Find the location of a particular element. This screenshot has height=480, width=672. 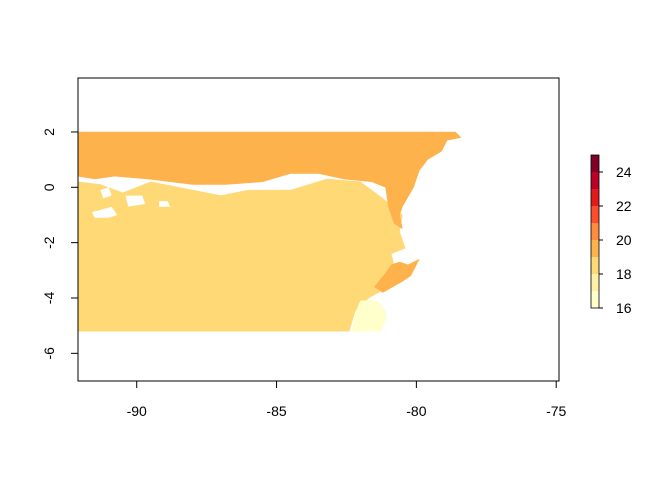

legend-tick-label: 20 is located at coordinates (624, 240).